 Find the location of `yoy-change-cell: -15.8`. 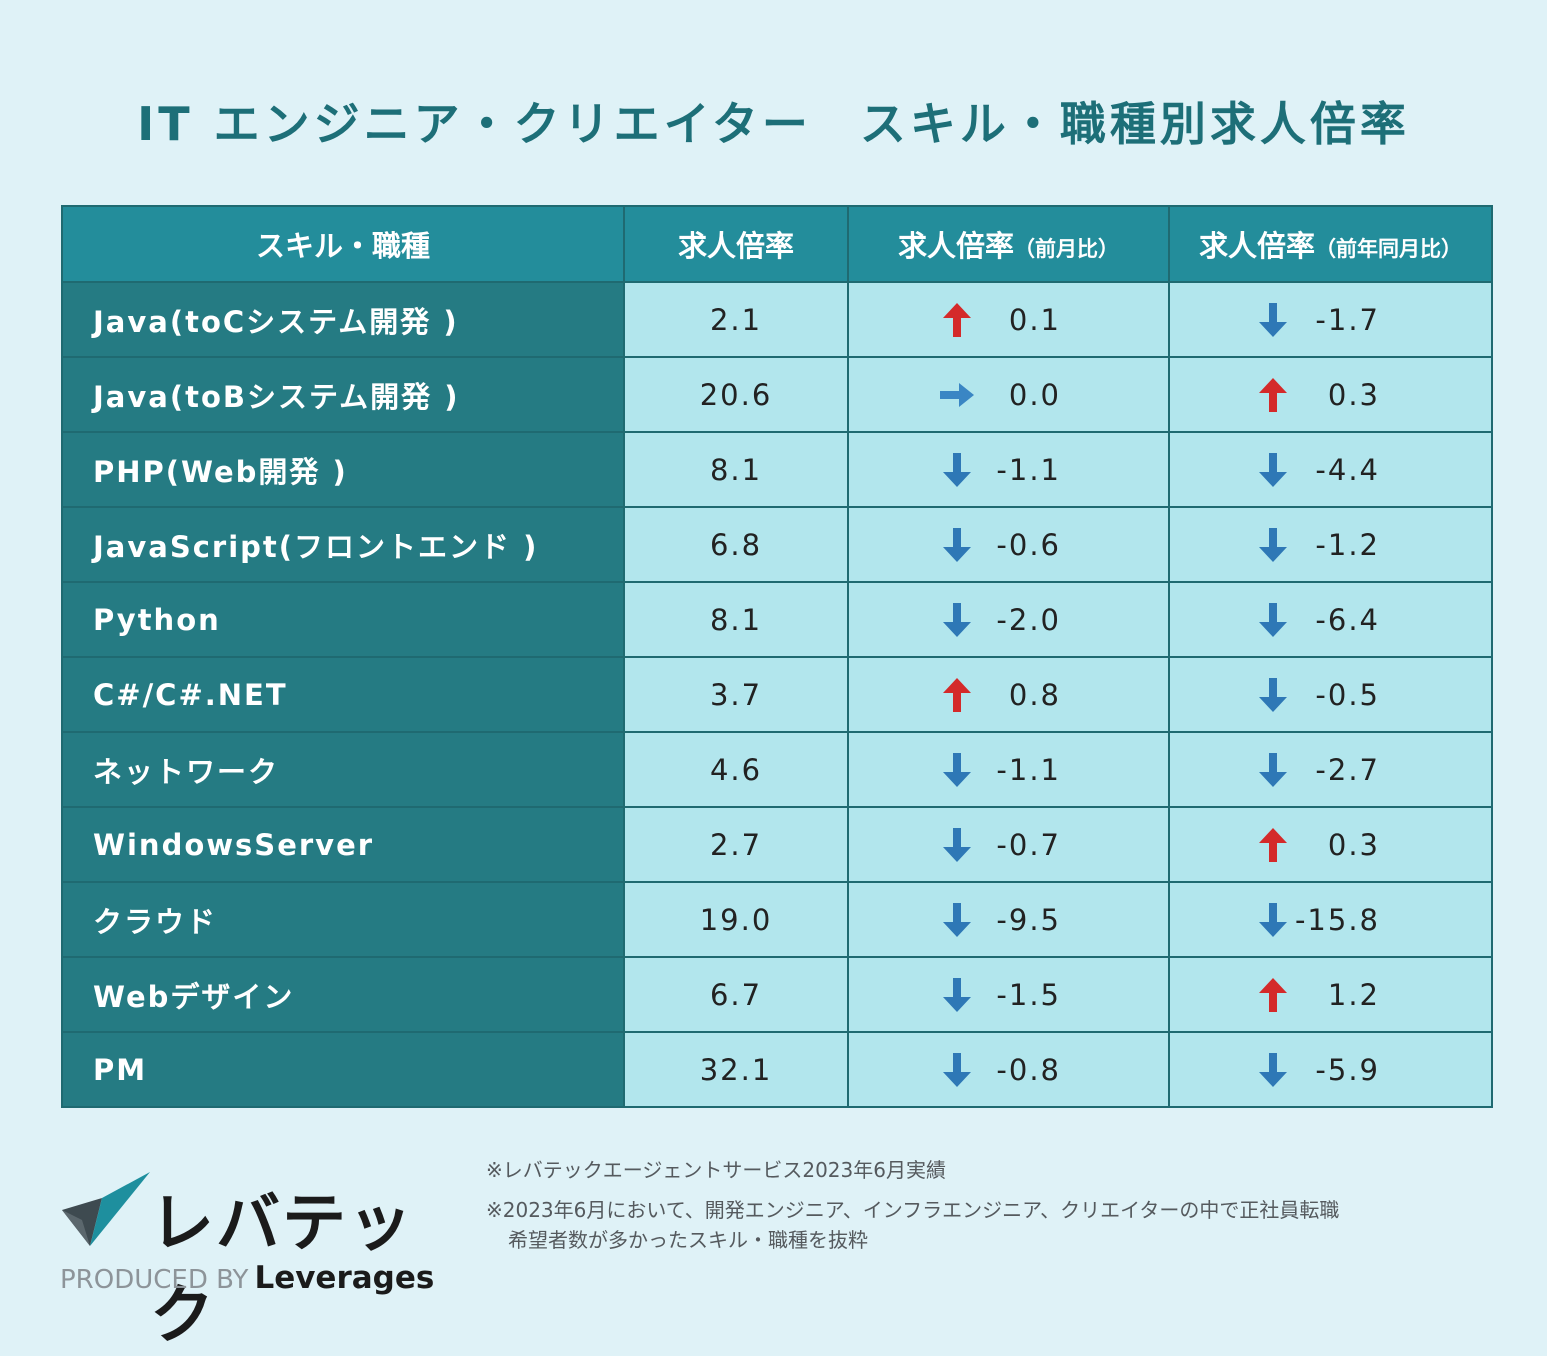

yoy-change-cell: -15.8 is located at coordinates (1330, 919).